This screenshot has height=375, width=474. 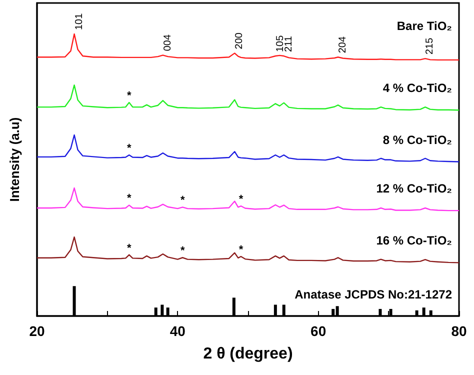 What do you see at coordinates (168, 43) in the screenshot?
I see `annotation: 004` at bounding box center [168, 43].